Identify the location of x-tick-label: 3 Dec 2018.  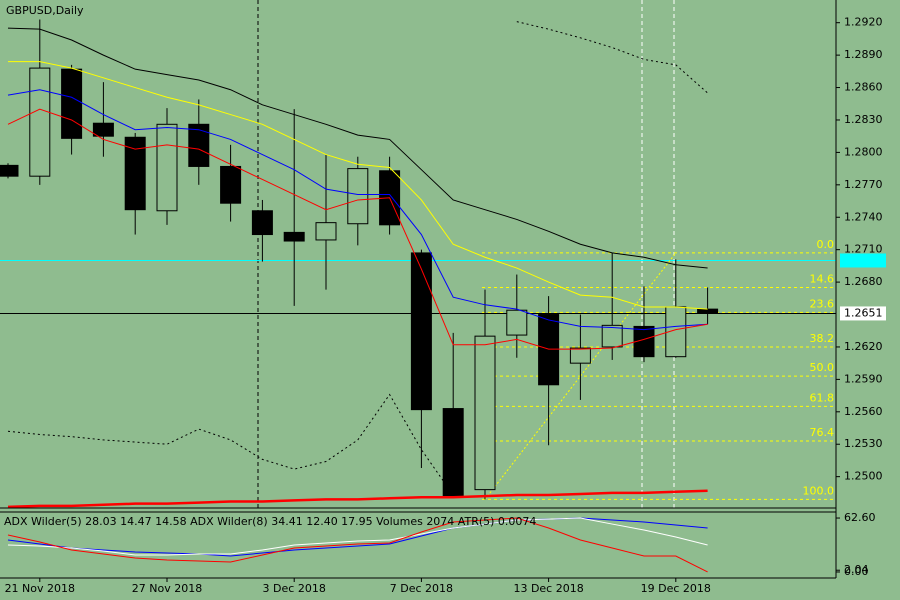
(294, 588).